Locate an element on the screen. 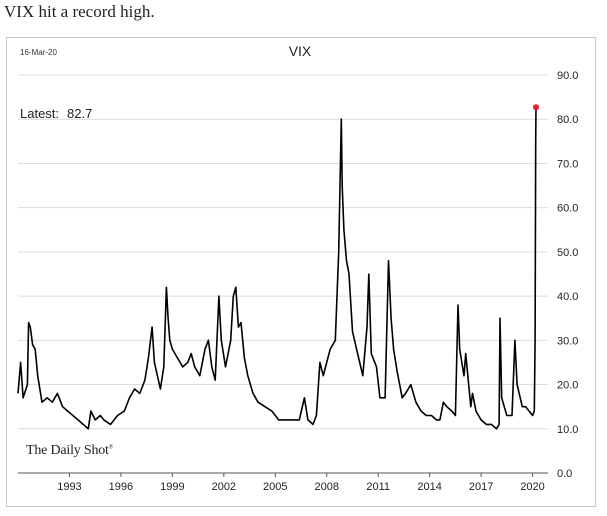 This screenshot has height=516, width=607. y-tick-label: 30.0 is located at coordinates (567, 341).